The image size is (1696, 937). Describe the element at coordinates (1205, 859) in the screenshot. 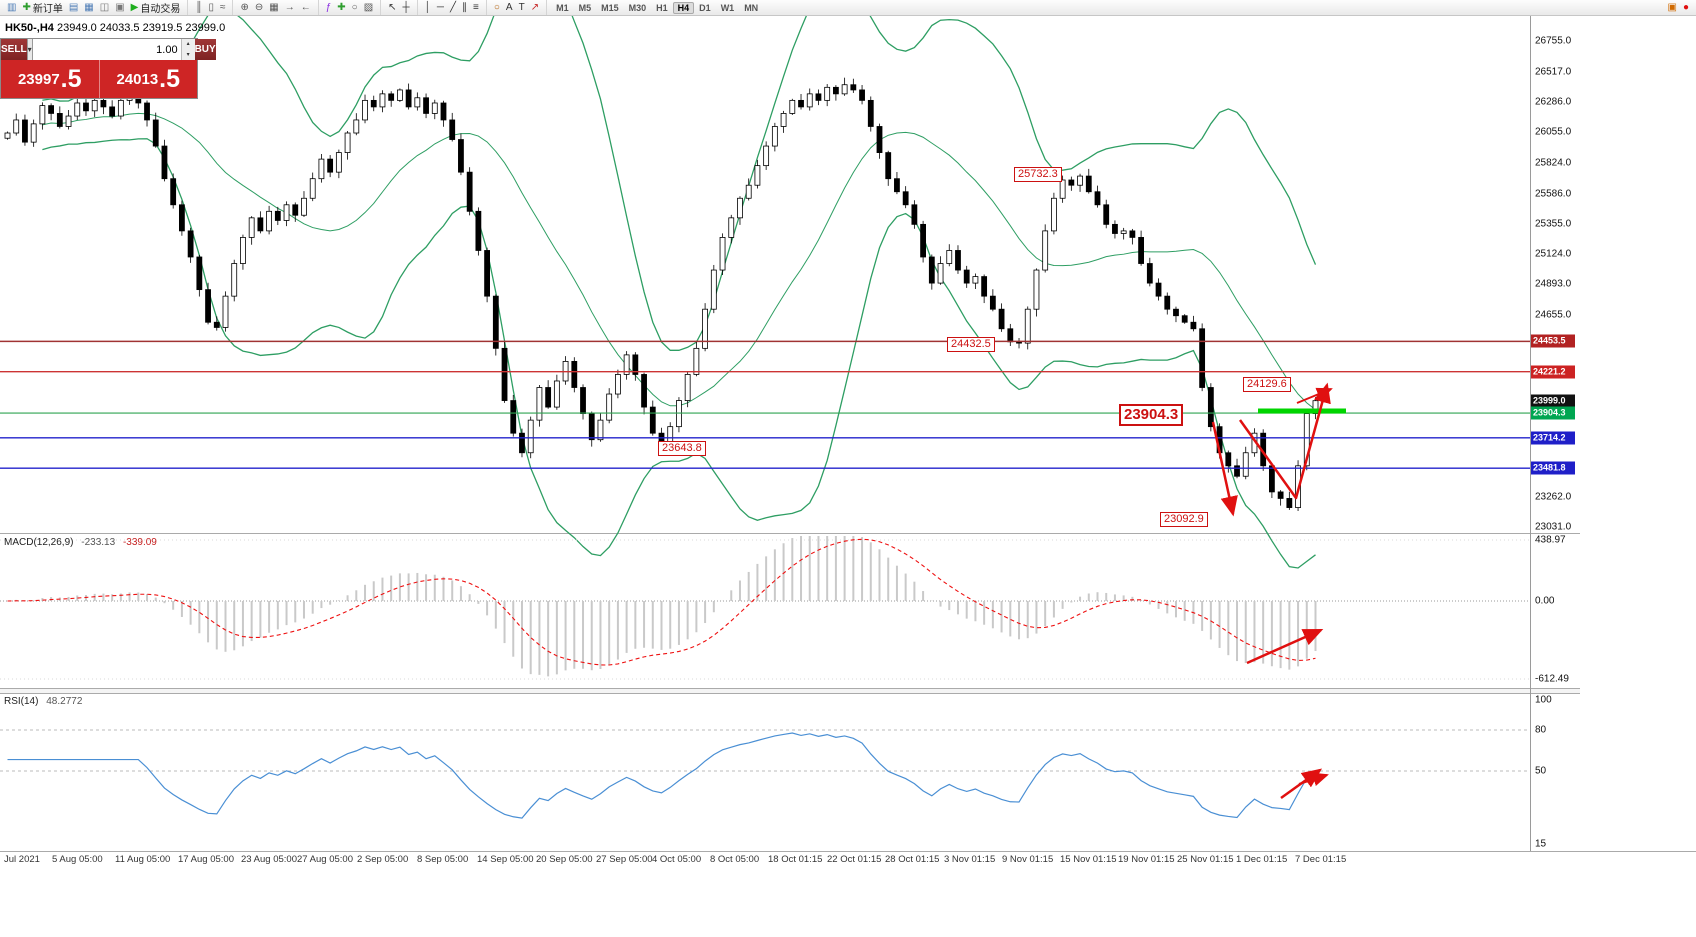

I see `time-axis-label: 25 Nov 01:15` at that location.